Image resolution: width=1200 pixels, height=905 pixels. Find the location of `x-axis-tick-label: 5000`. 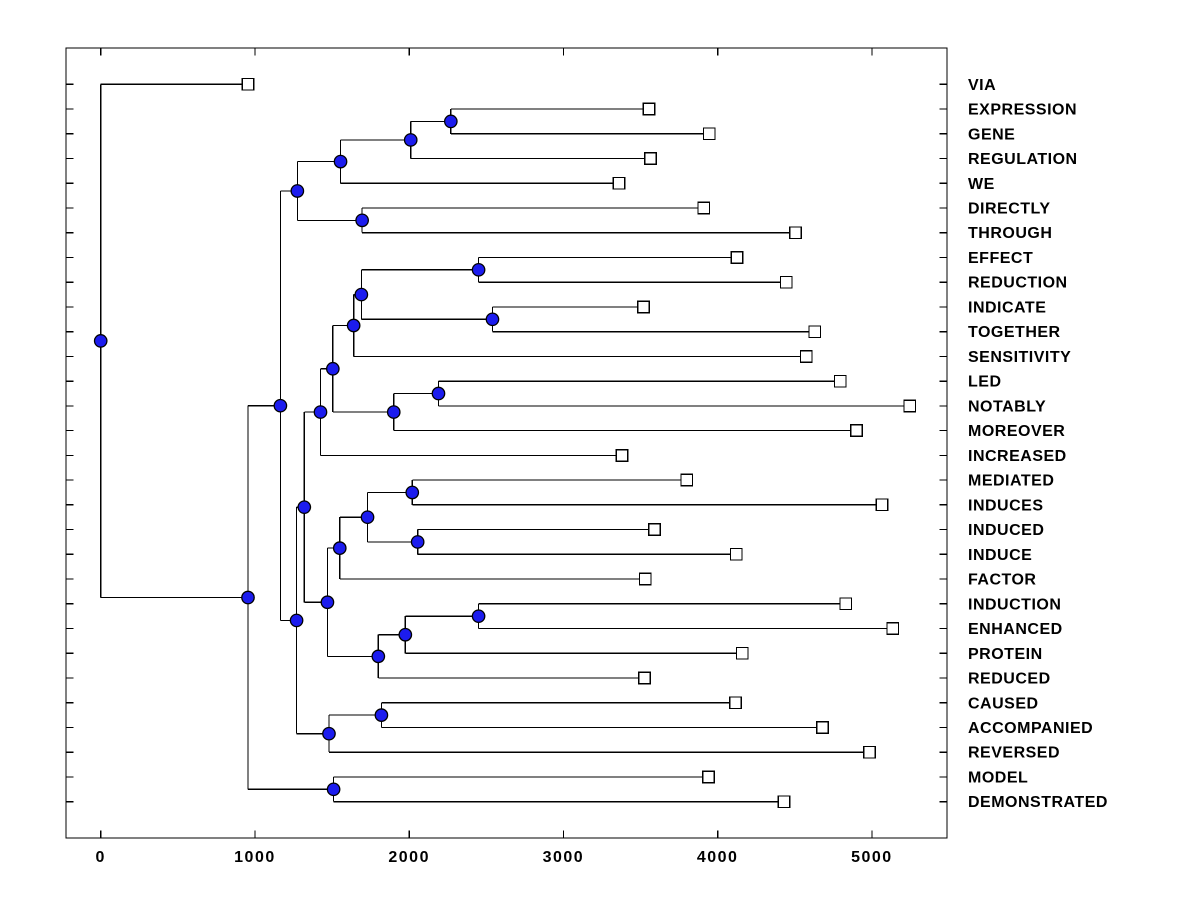

x-axis-tick-label: 5000 is located at coordinates (872, 857).